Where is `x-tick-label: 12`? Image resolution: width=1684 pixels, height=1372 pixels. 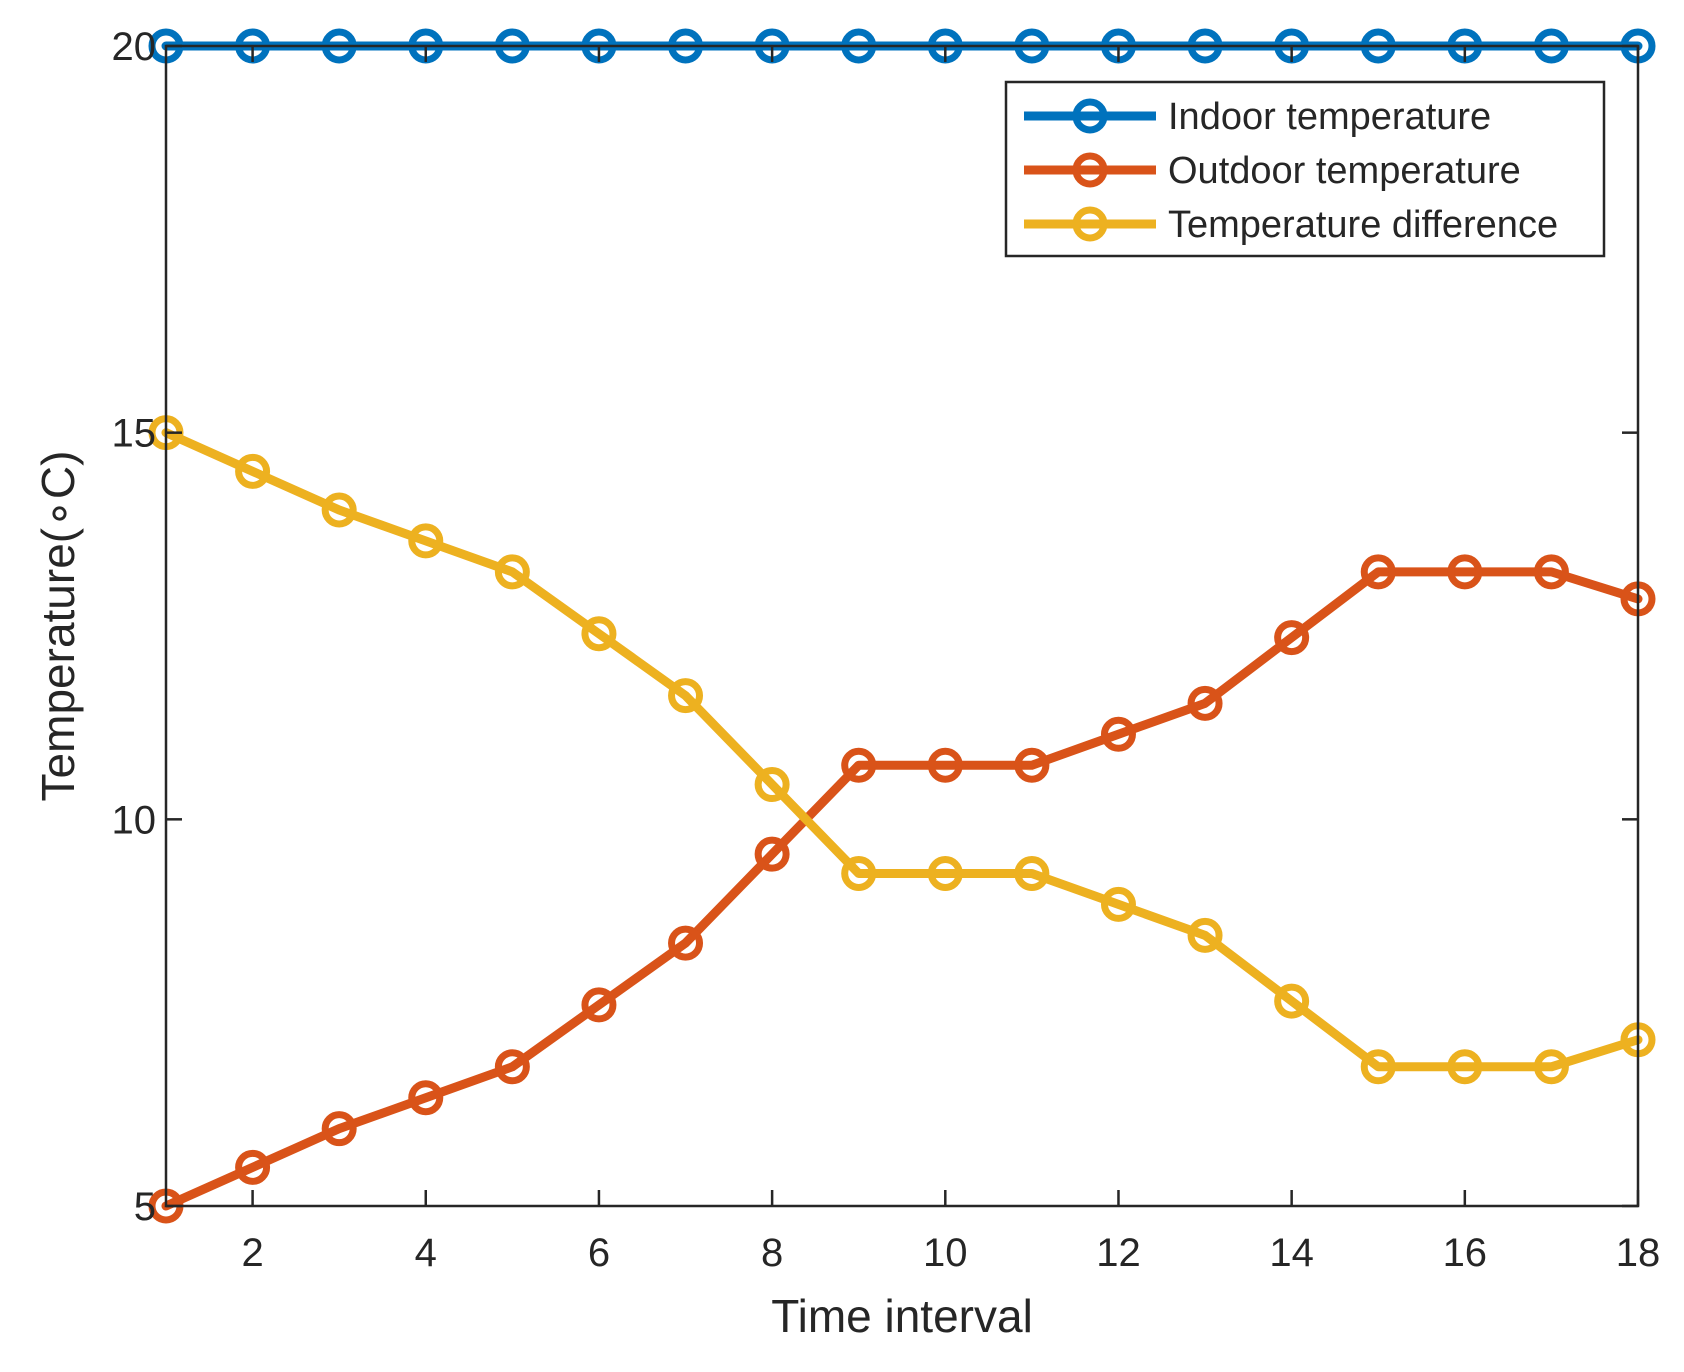 x-tick-label: 12 is located at coordinates (1118, 1253).